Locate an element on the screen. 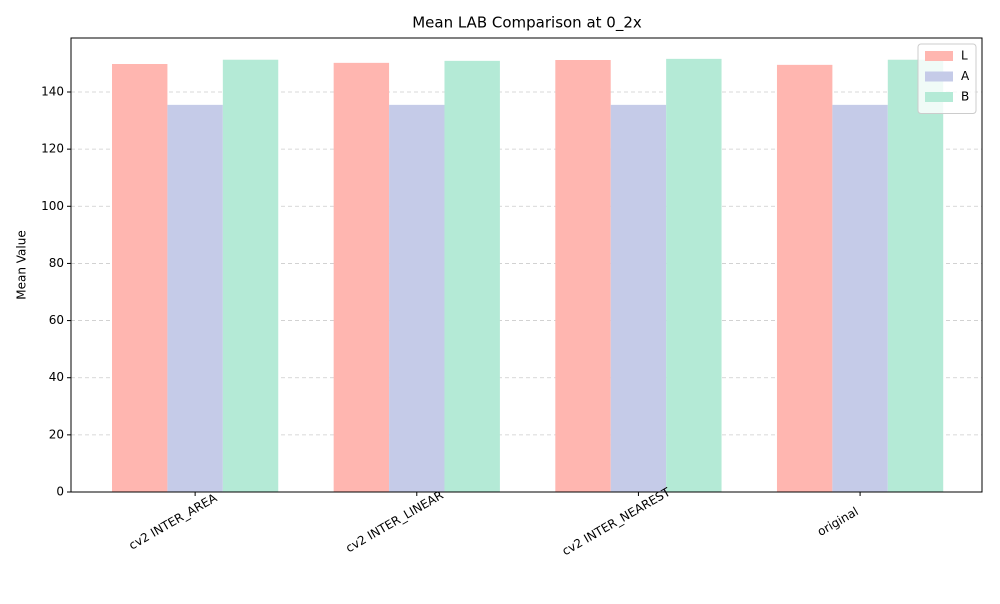 This screenshot has width=1000, height=604. legend-label: A is located at coordinates (965, 76).